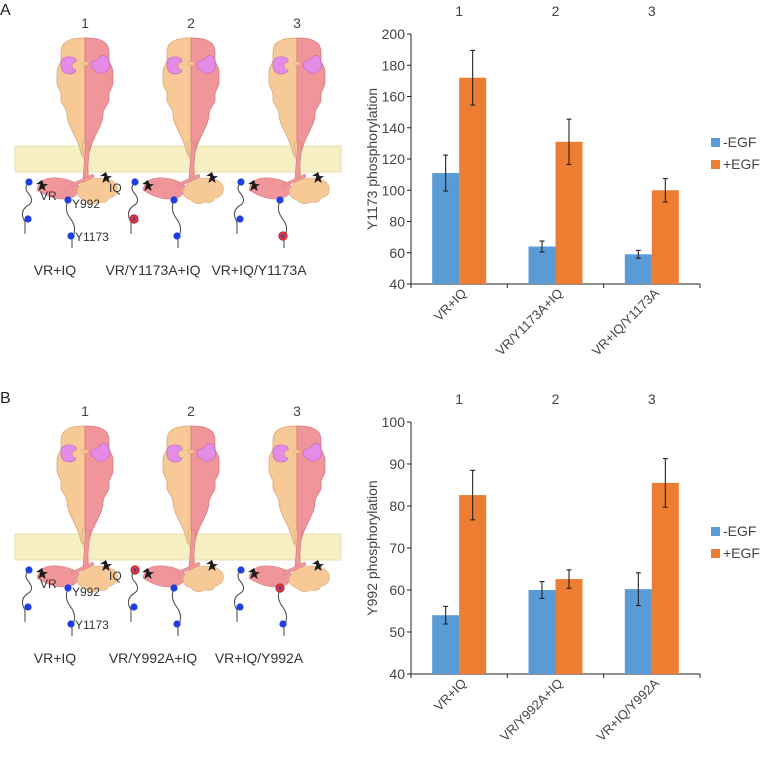 The width and height of the screenshot is (767, 760). Describe the element at coordinates (86, 204) in the screenshot. I see `y992-annotation: Y992` at that location.